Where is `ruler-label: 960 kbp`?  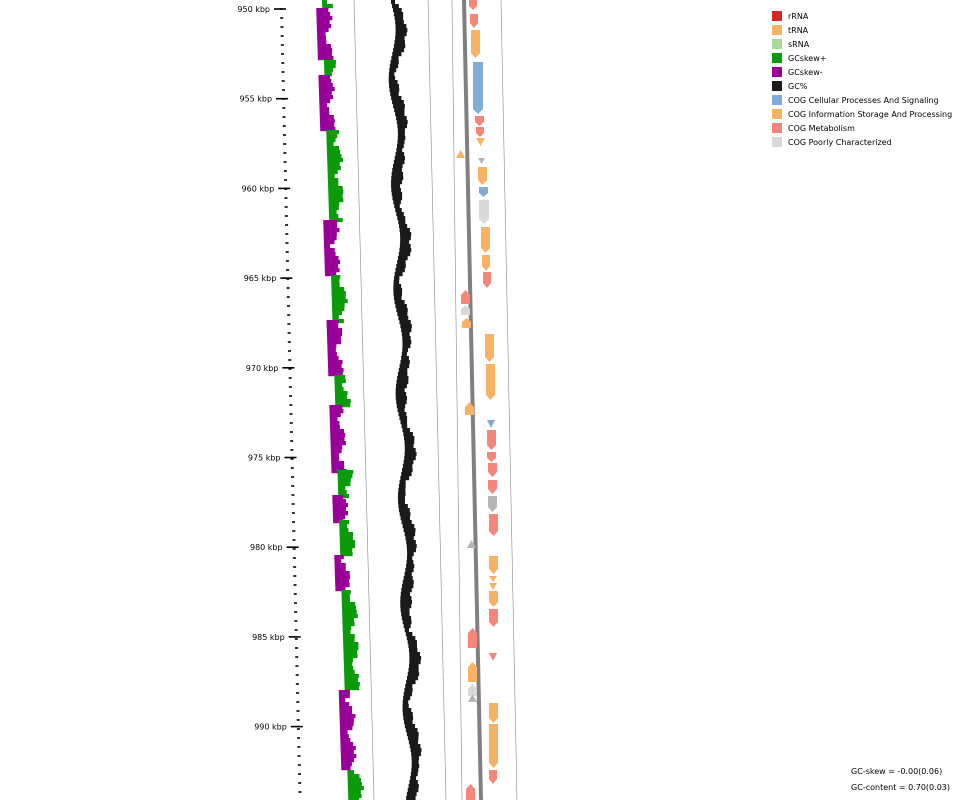
ruler-label: 960 kbp is located at coordinates (258, 188).